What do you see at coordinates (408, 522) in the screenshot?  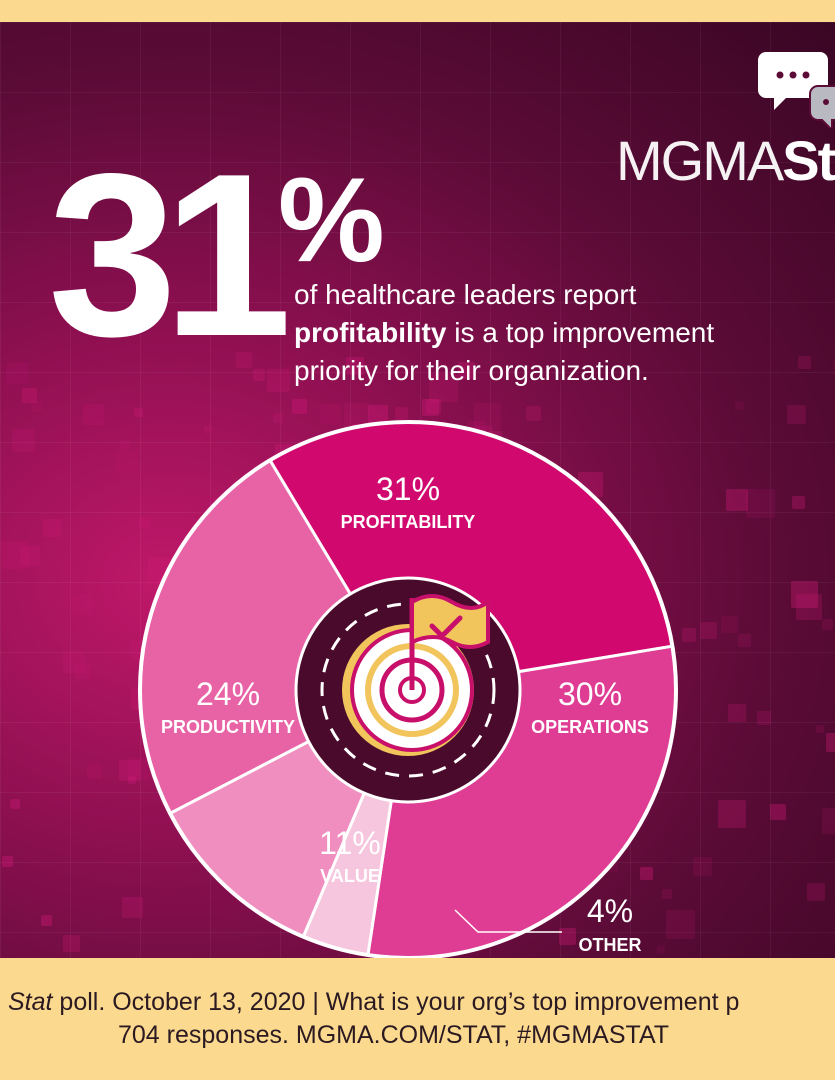 I see `pie-category-label-profitability: PROFITABILITY` at bounding box center [408, 522].